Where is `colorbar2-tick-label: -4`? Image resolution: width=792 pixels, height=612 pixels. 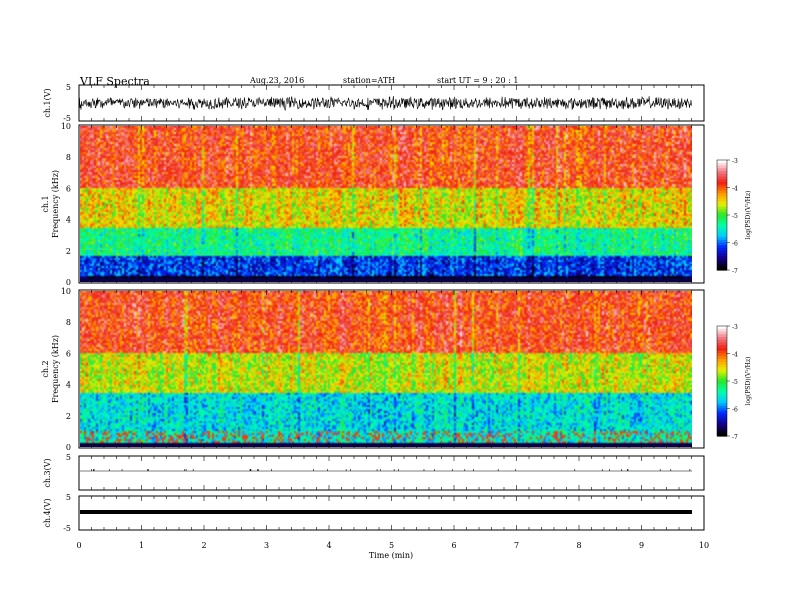
colorbar2-tick-label: -4 is located at coordinates (735, 355).